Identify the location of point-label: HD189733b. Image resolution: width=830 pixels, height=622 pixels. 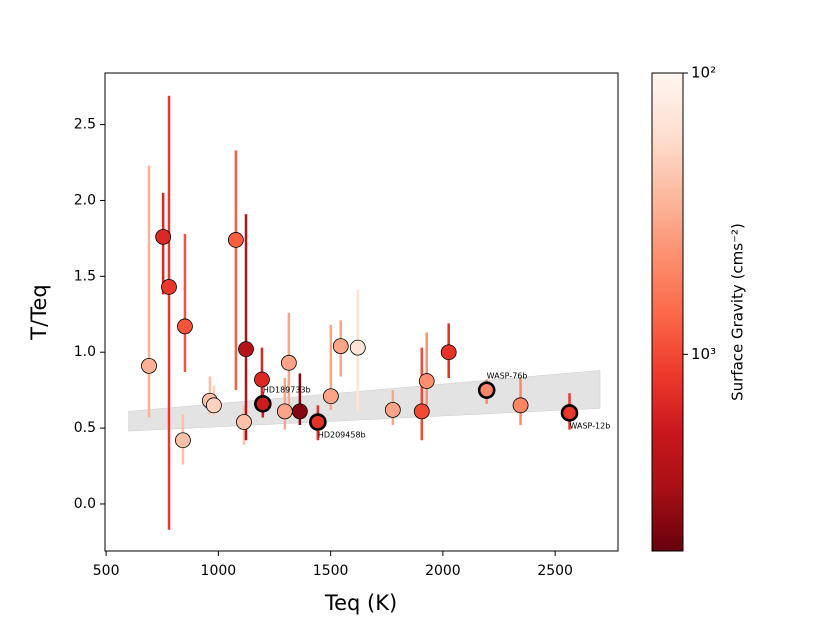
(287, 389).